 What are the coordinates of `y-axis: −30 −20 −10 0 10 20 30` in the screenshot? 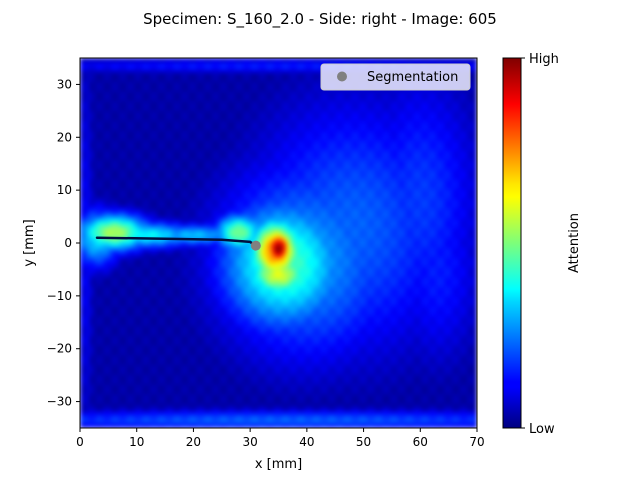 It's located at (63, 243).